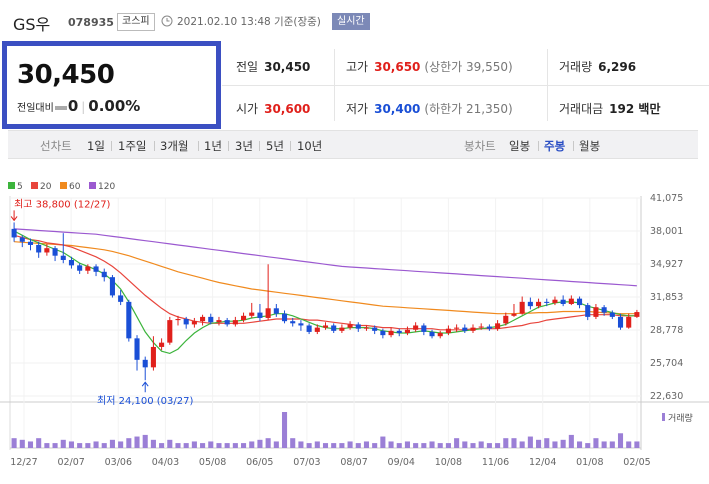 The height and width of the screenshot is (484, 709). What do you see at coordinates (520, 146) in the screenshot?
I see `tab-daily: 일봉` at bounding box center [520, 146].